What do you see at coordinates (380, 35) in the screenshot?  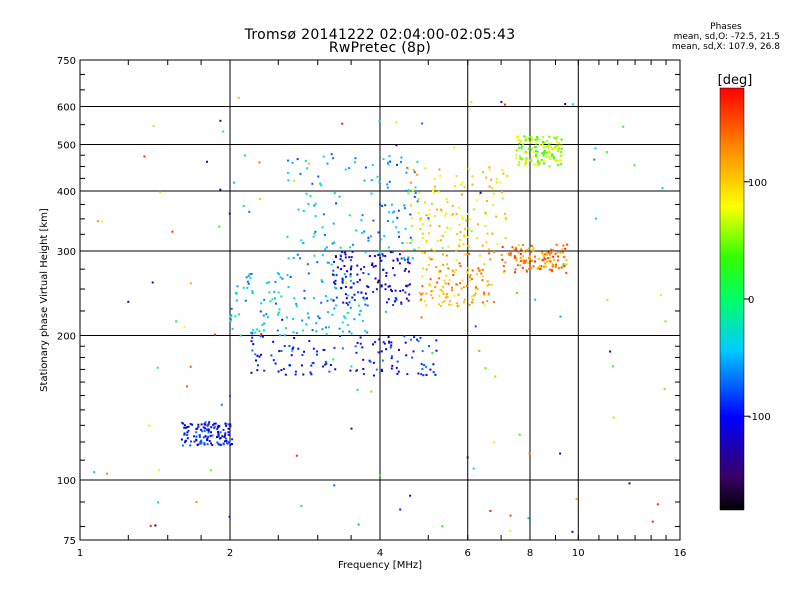 I see `chart-title: Tromsø 20141222 02:04:00-02:05:43` at bounding box center [380, 35].